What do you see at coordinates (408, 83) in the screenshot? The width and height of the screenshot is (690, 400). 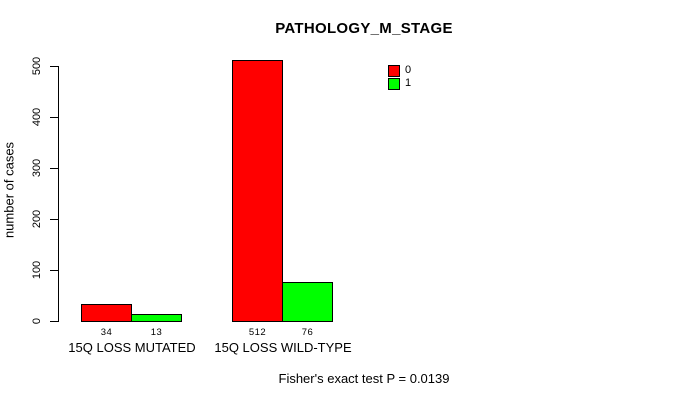 I see `legend-label: 1` at bounding box center [408, 83].